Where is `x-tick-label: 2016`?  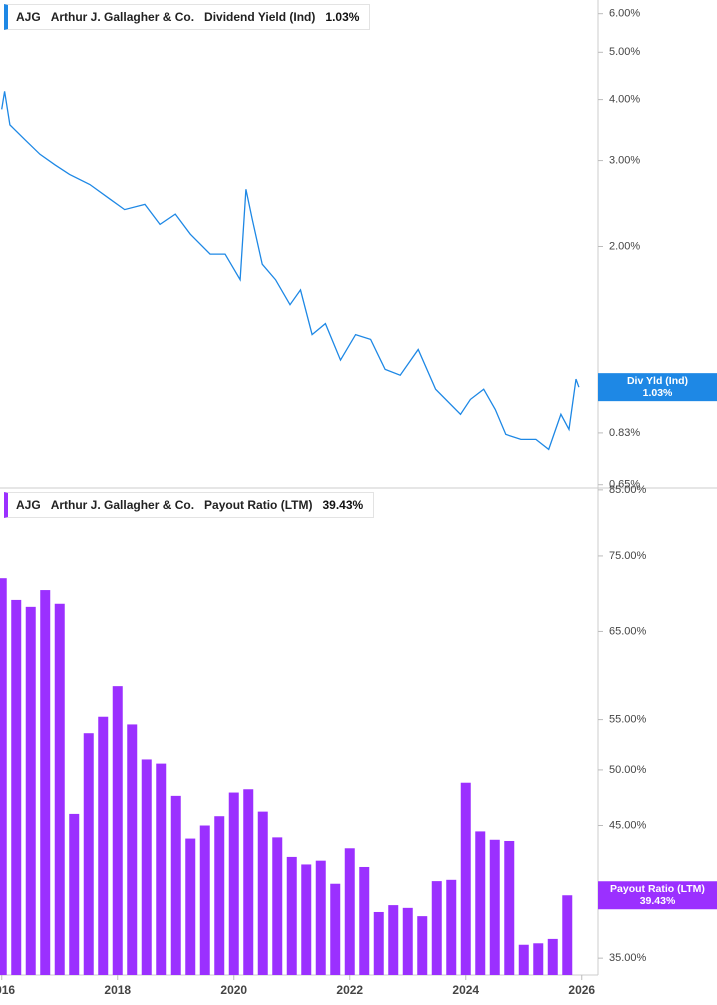 x-tick-label: 2016 is located at coordinates (7, 990).